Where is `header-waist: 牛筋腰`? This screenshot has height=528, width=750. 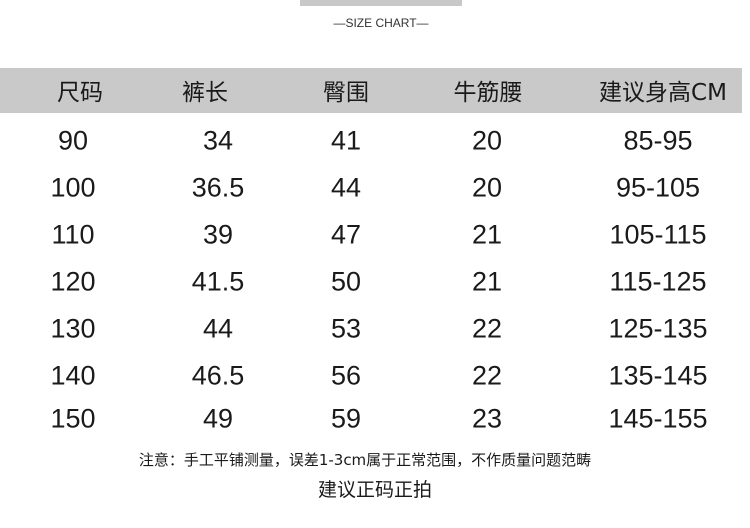
header-waist: 牛筋腰 is located at coordinates (488, 93).